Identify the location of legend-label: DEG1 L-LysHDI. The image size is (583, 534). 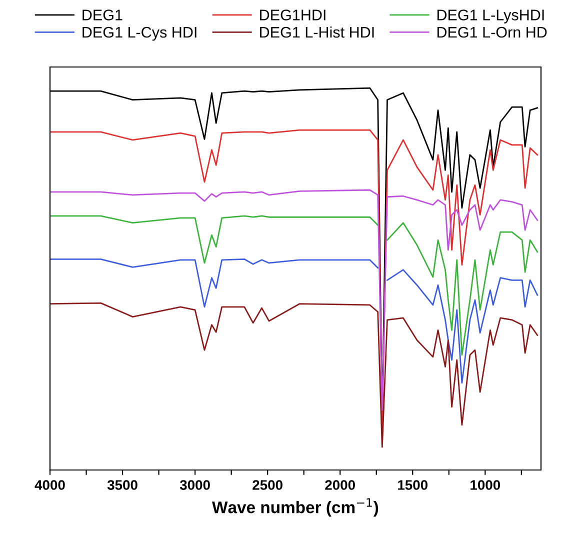
(490, 17).